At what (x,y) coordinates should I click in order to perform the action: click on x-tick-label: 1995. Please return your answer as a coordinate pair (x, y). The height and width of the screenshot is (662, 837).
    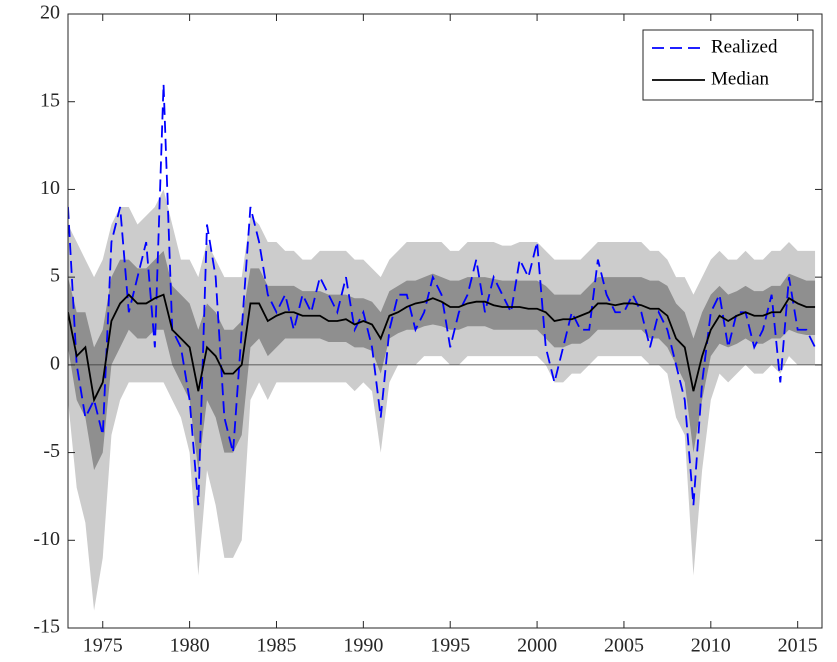
    Looking at the image, I should click on (450, 646).